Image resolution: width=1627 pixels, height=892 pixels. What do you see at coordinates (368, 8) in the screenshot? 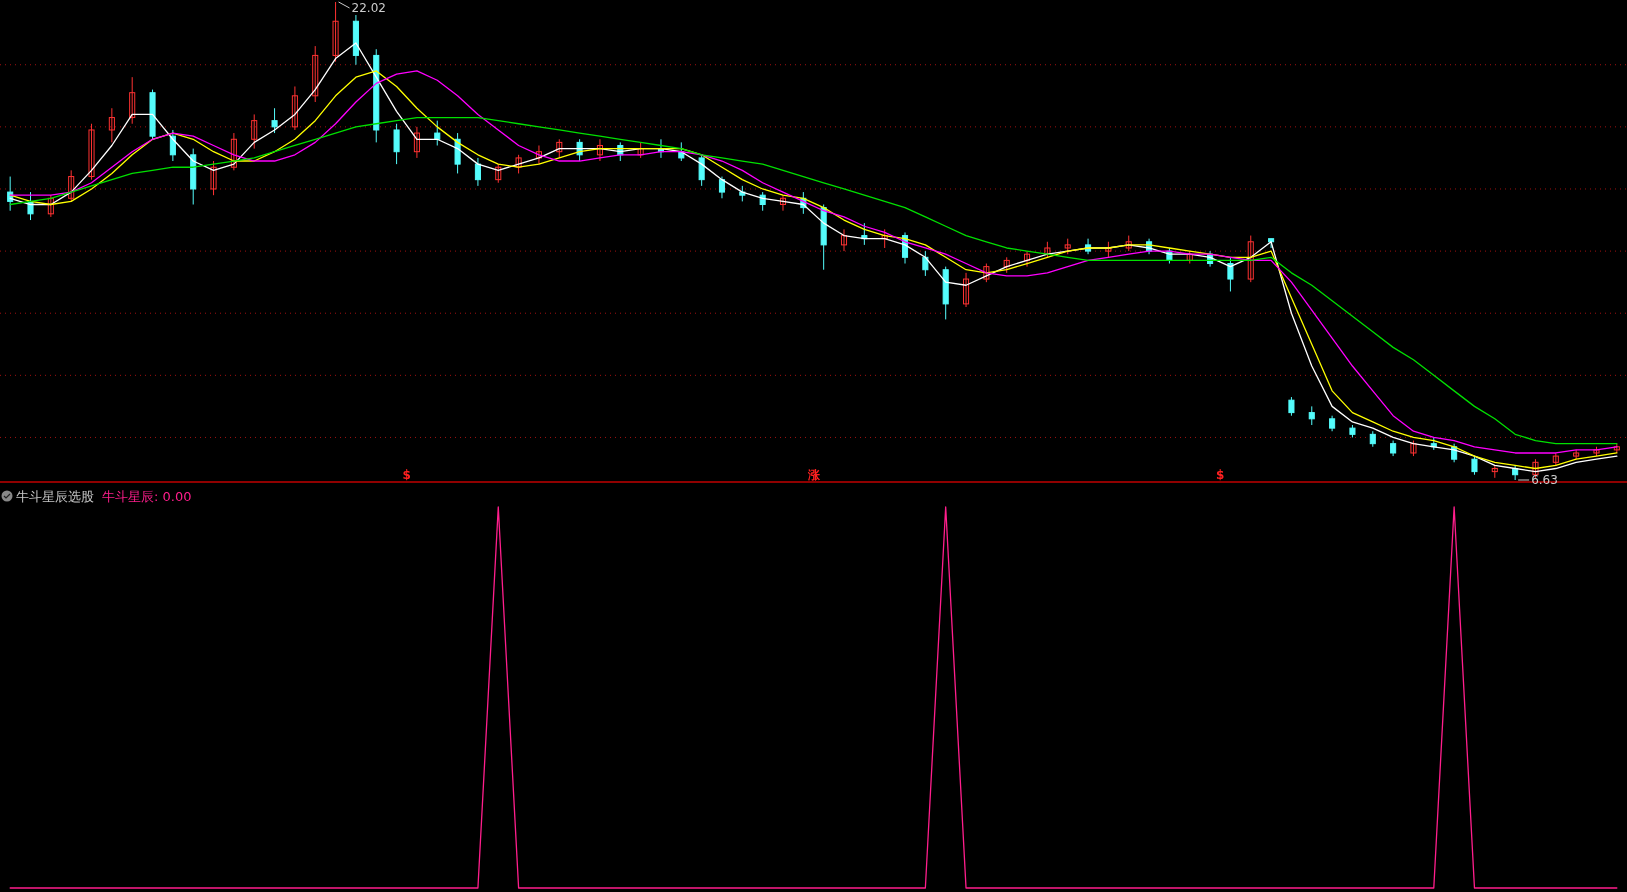
I see `annotation: 22.02` at bounding box center [368, 8].